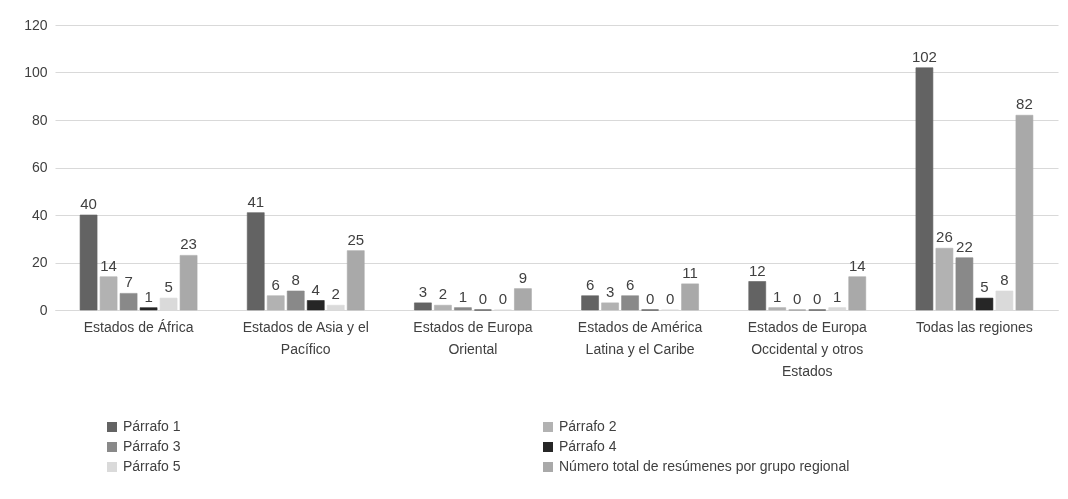 The width and height of the screenshot is (1068, 499). I want to click on data-label: 22, so click(964, 246).